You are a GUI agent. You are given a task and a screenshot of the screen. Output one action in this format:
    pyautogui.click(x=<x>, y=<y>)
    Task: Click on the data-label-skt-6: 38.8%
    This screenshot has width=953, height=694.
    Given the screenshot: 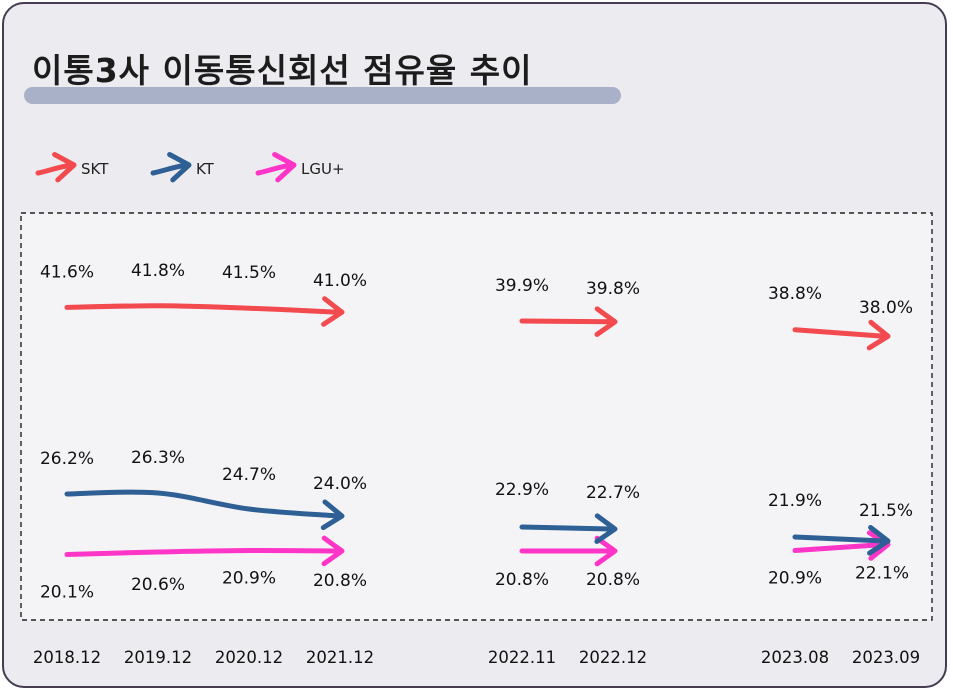 What is the action you would take?
    pyautogui.click(x=795, y=294)
    